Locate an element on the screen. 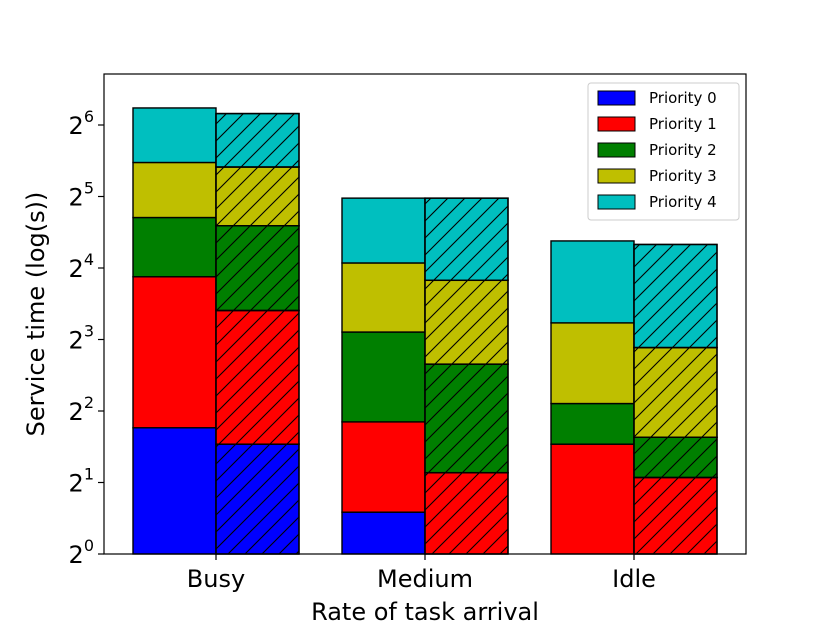 This screenshot has height=623, width=830. bar-medium-hatched-priority-4-hatch is located at coordinates (466, 239).